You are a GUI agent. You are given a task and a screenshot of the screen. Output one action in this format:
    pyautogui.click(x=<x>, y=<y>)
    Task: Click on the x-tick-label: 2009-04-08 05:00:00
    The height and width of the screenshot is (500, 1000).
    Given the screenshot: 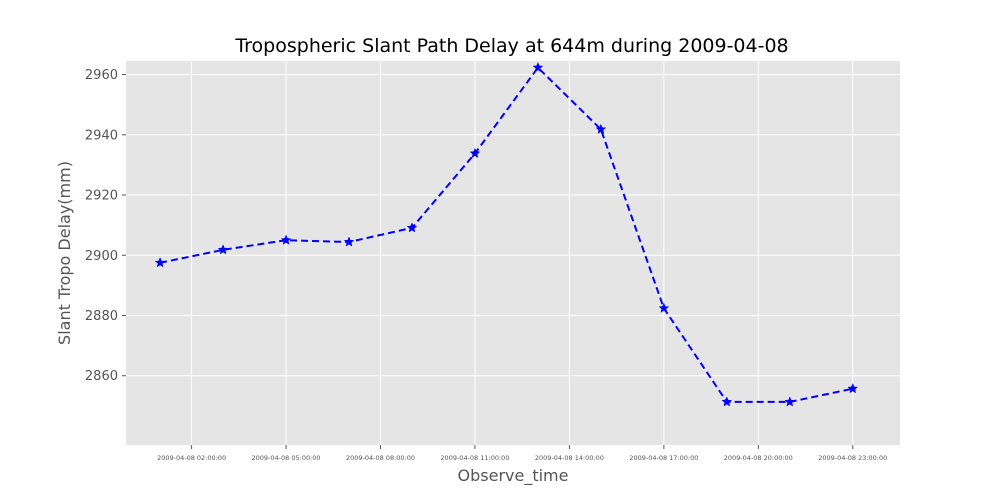 What is the action you would take?
    pyautogui.click(x=286, y=458)
    